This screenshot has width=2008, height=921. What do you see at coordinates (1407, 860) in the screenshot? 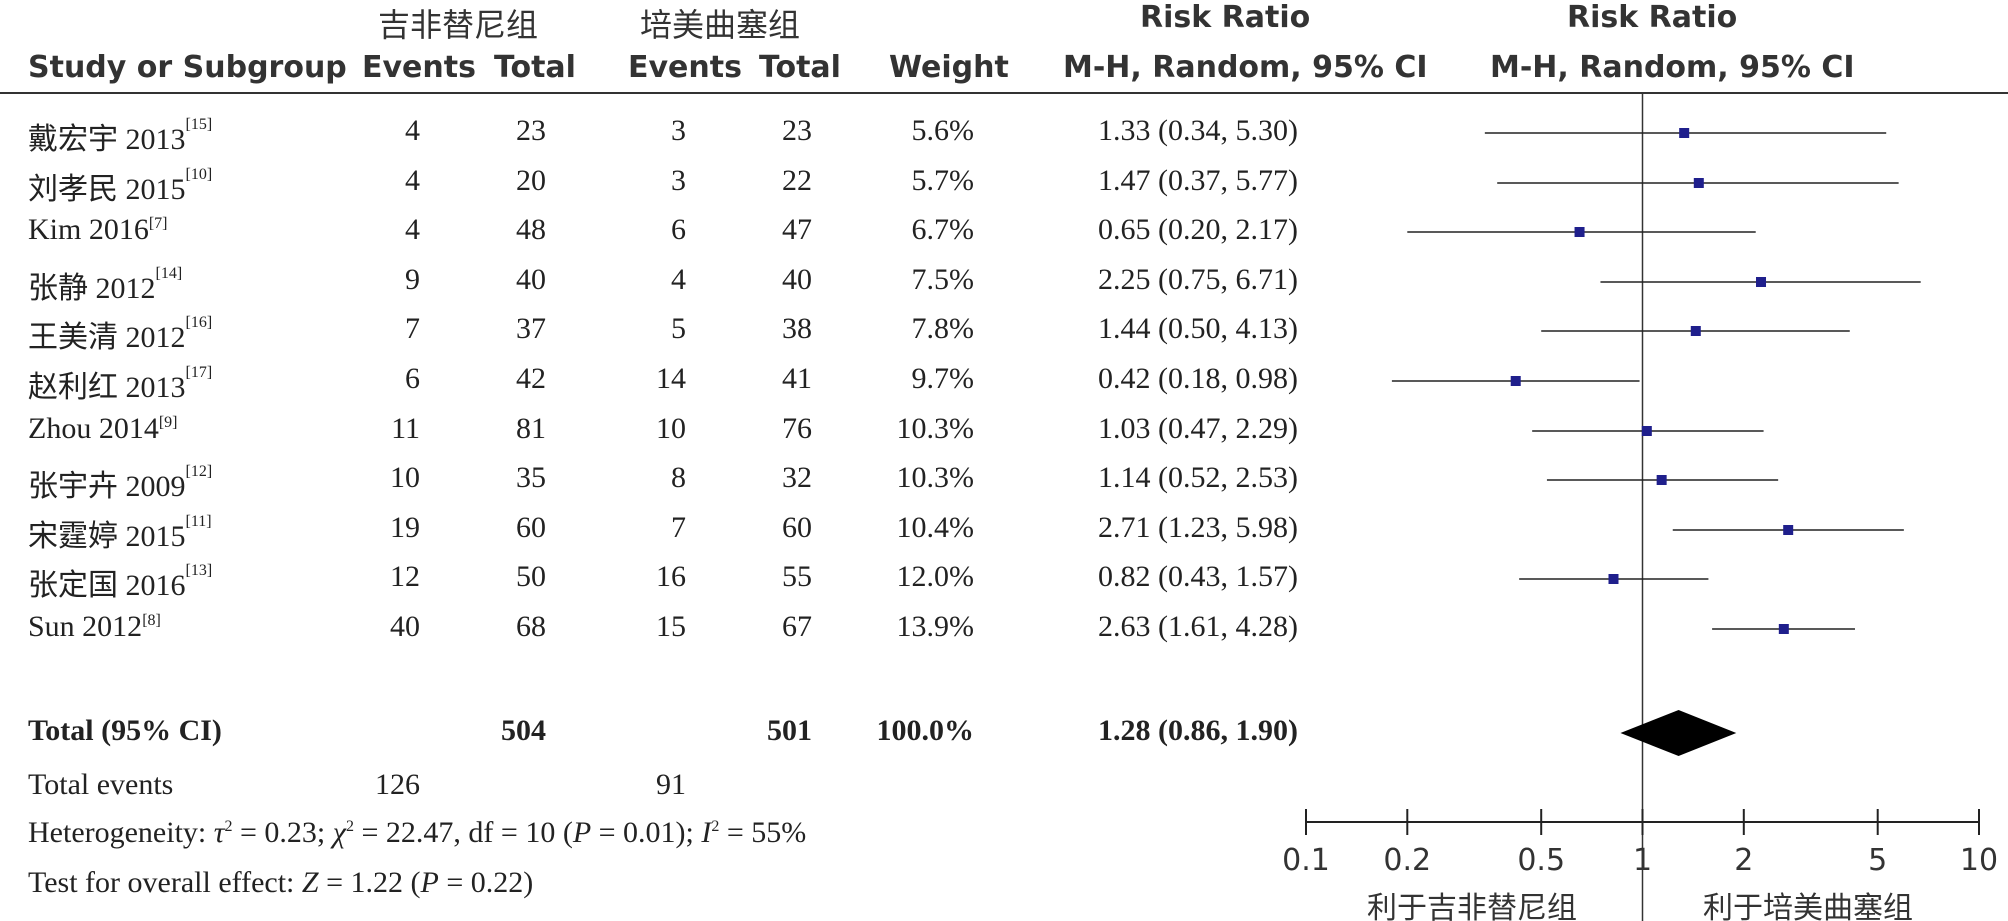
I see `axis-tick-label: 0.2` at bounding box center [1407, 860].